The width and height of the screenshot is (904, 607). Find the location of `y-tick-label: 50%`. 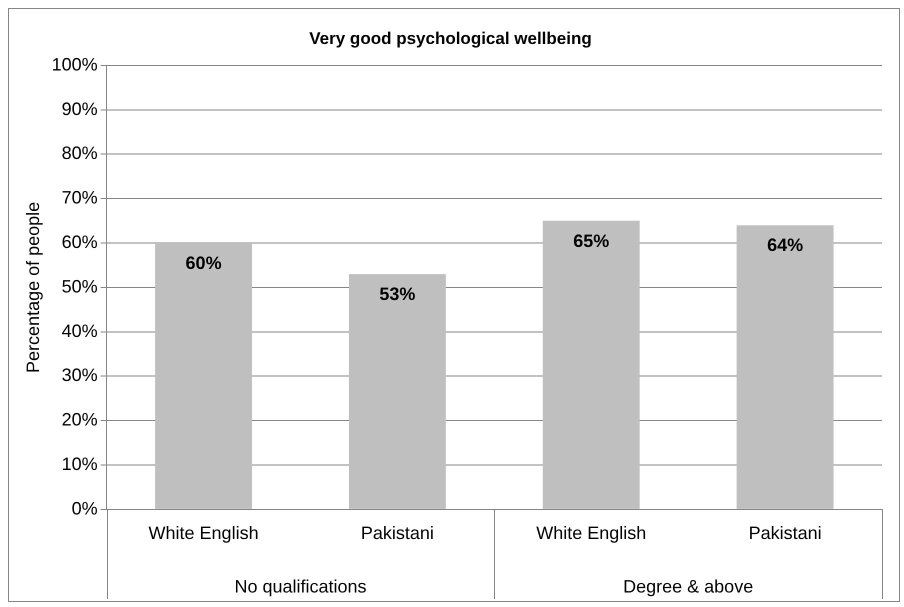

y-tick-label: 50% is located at coordinates (80, 286).